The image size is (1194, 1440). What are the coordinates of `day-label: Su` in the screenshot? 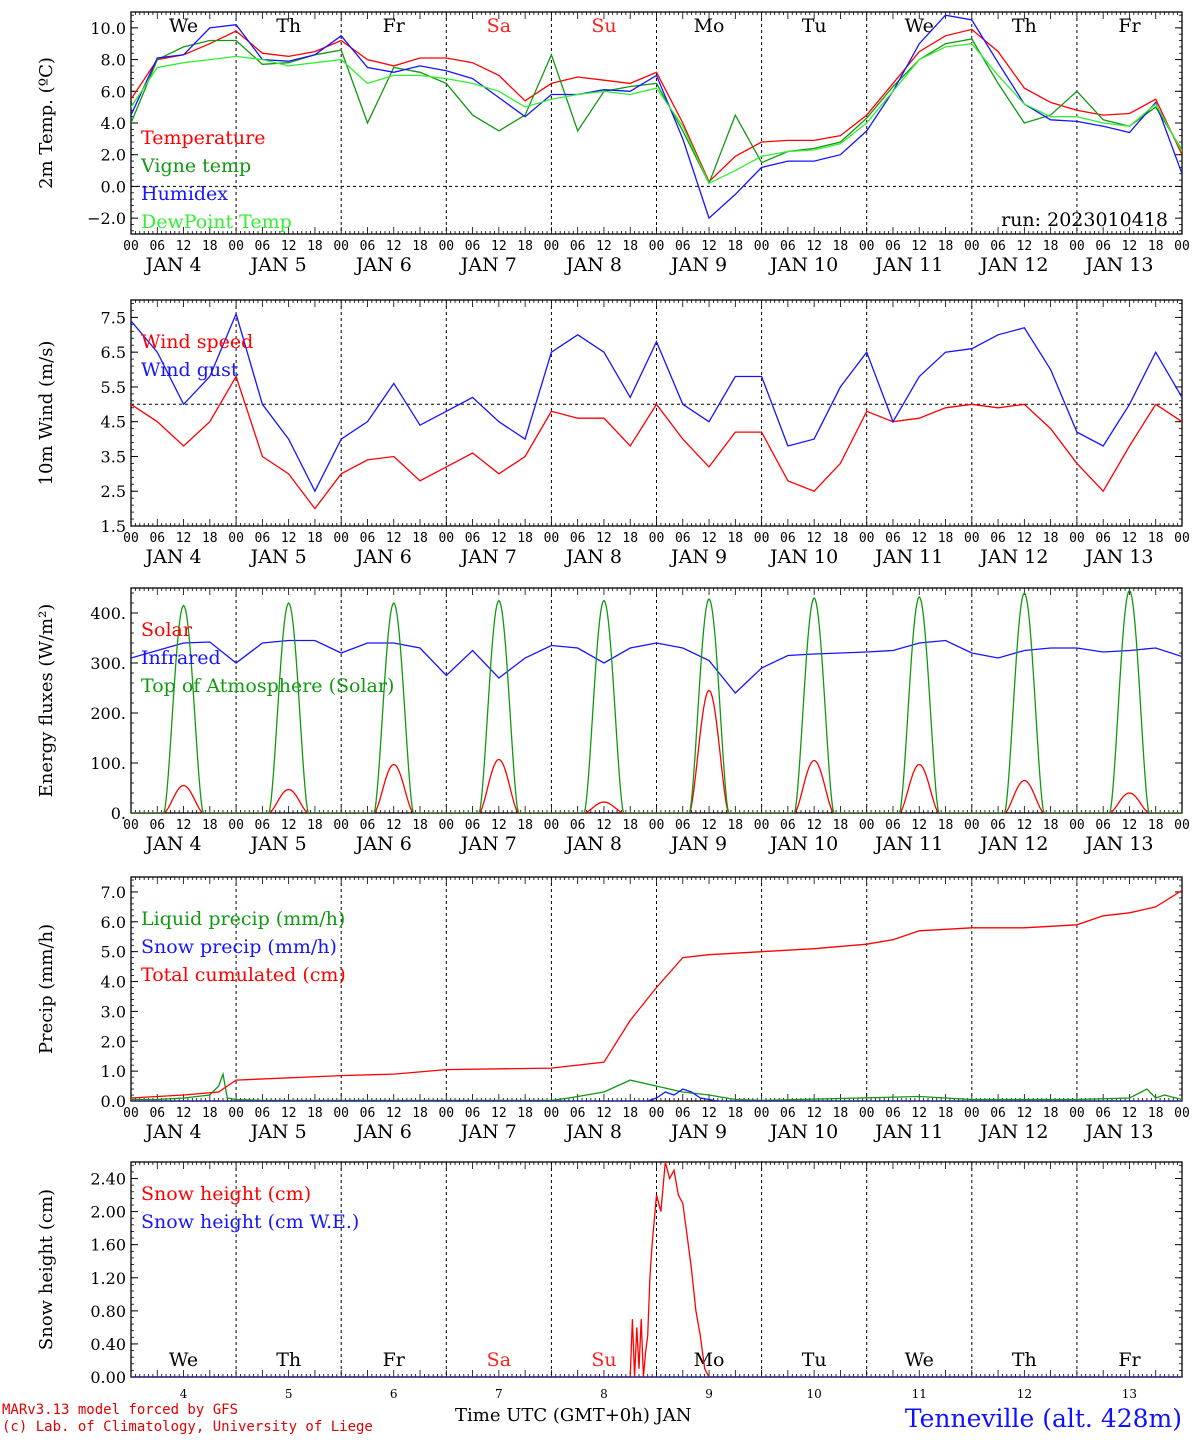 It's located at (603, 26).